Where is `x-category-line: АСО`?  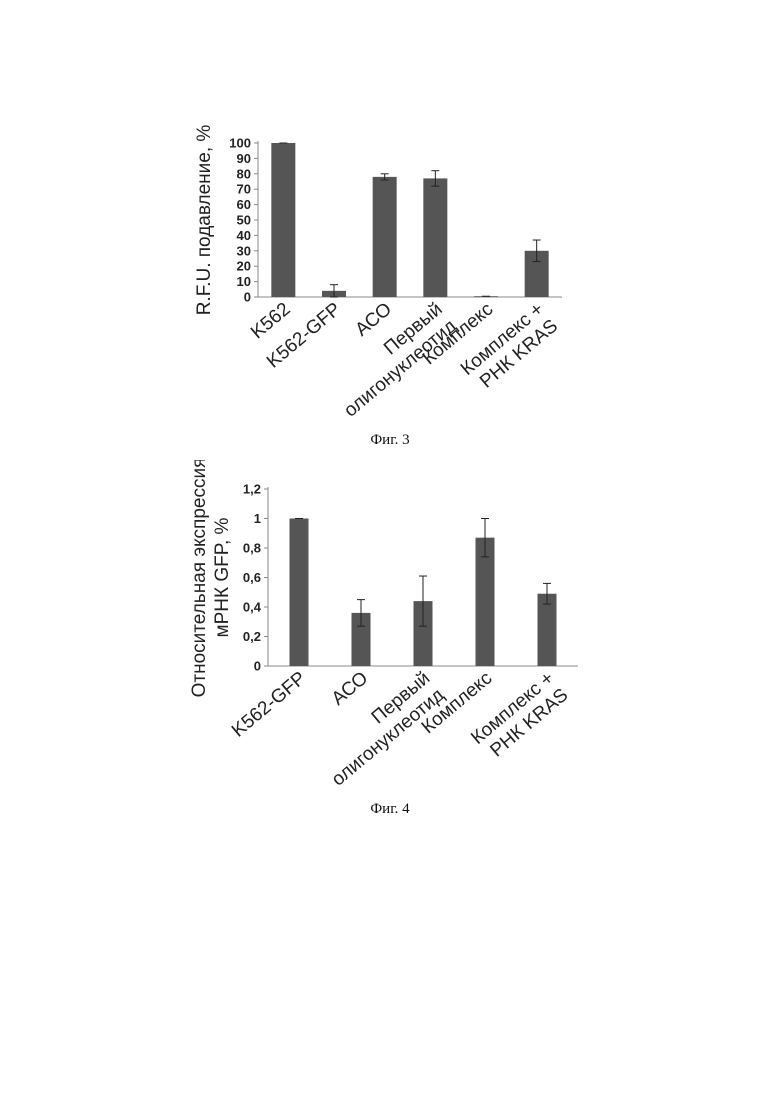 x-category-line: АСО is located at coordinates (350, 689).